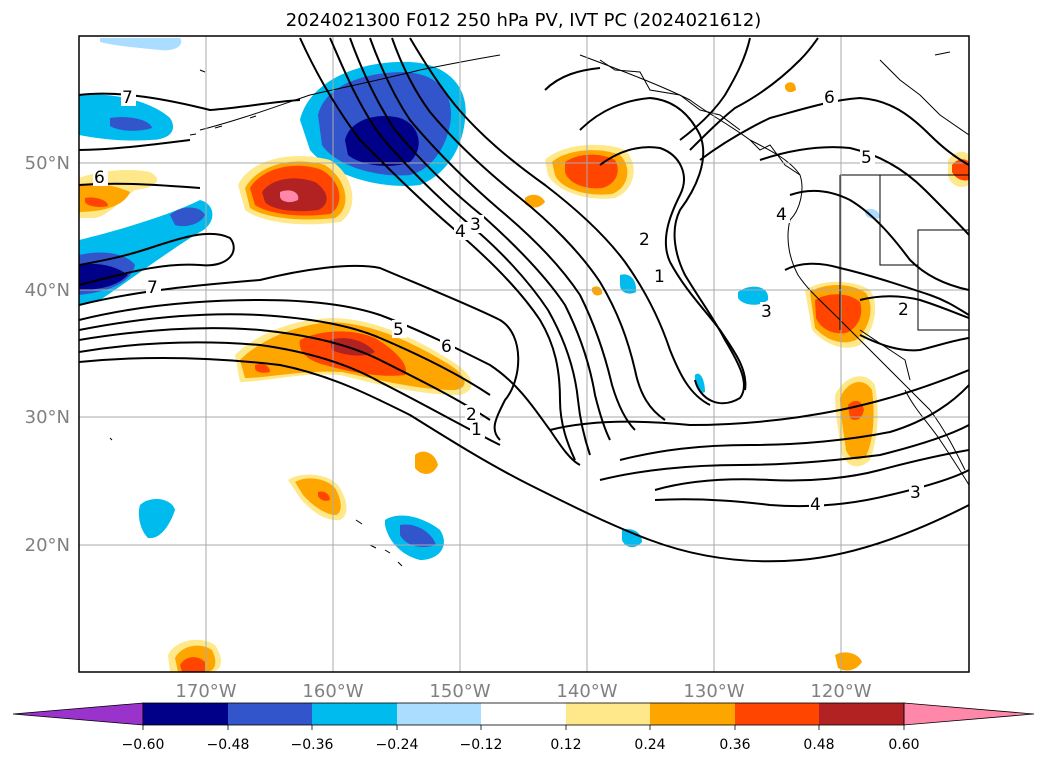  Describe the element at coordinates (47, 354) in the screenshot. I see `latitude-labels: 50°N 40°N 30°N 20°N` at that location.